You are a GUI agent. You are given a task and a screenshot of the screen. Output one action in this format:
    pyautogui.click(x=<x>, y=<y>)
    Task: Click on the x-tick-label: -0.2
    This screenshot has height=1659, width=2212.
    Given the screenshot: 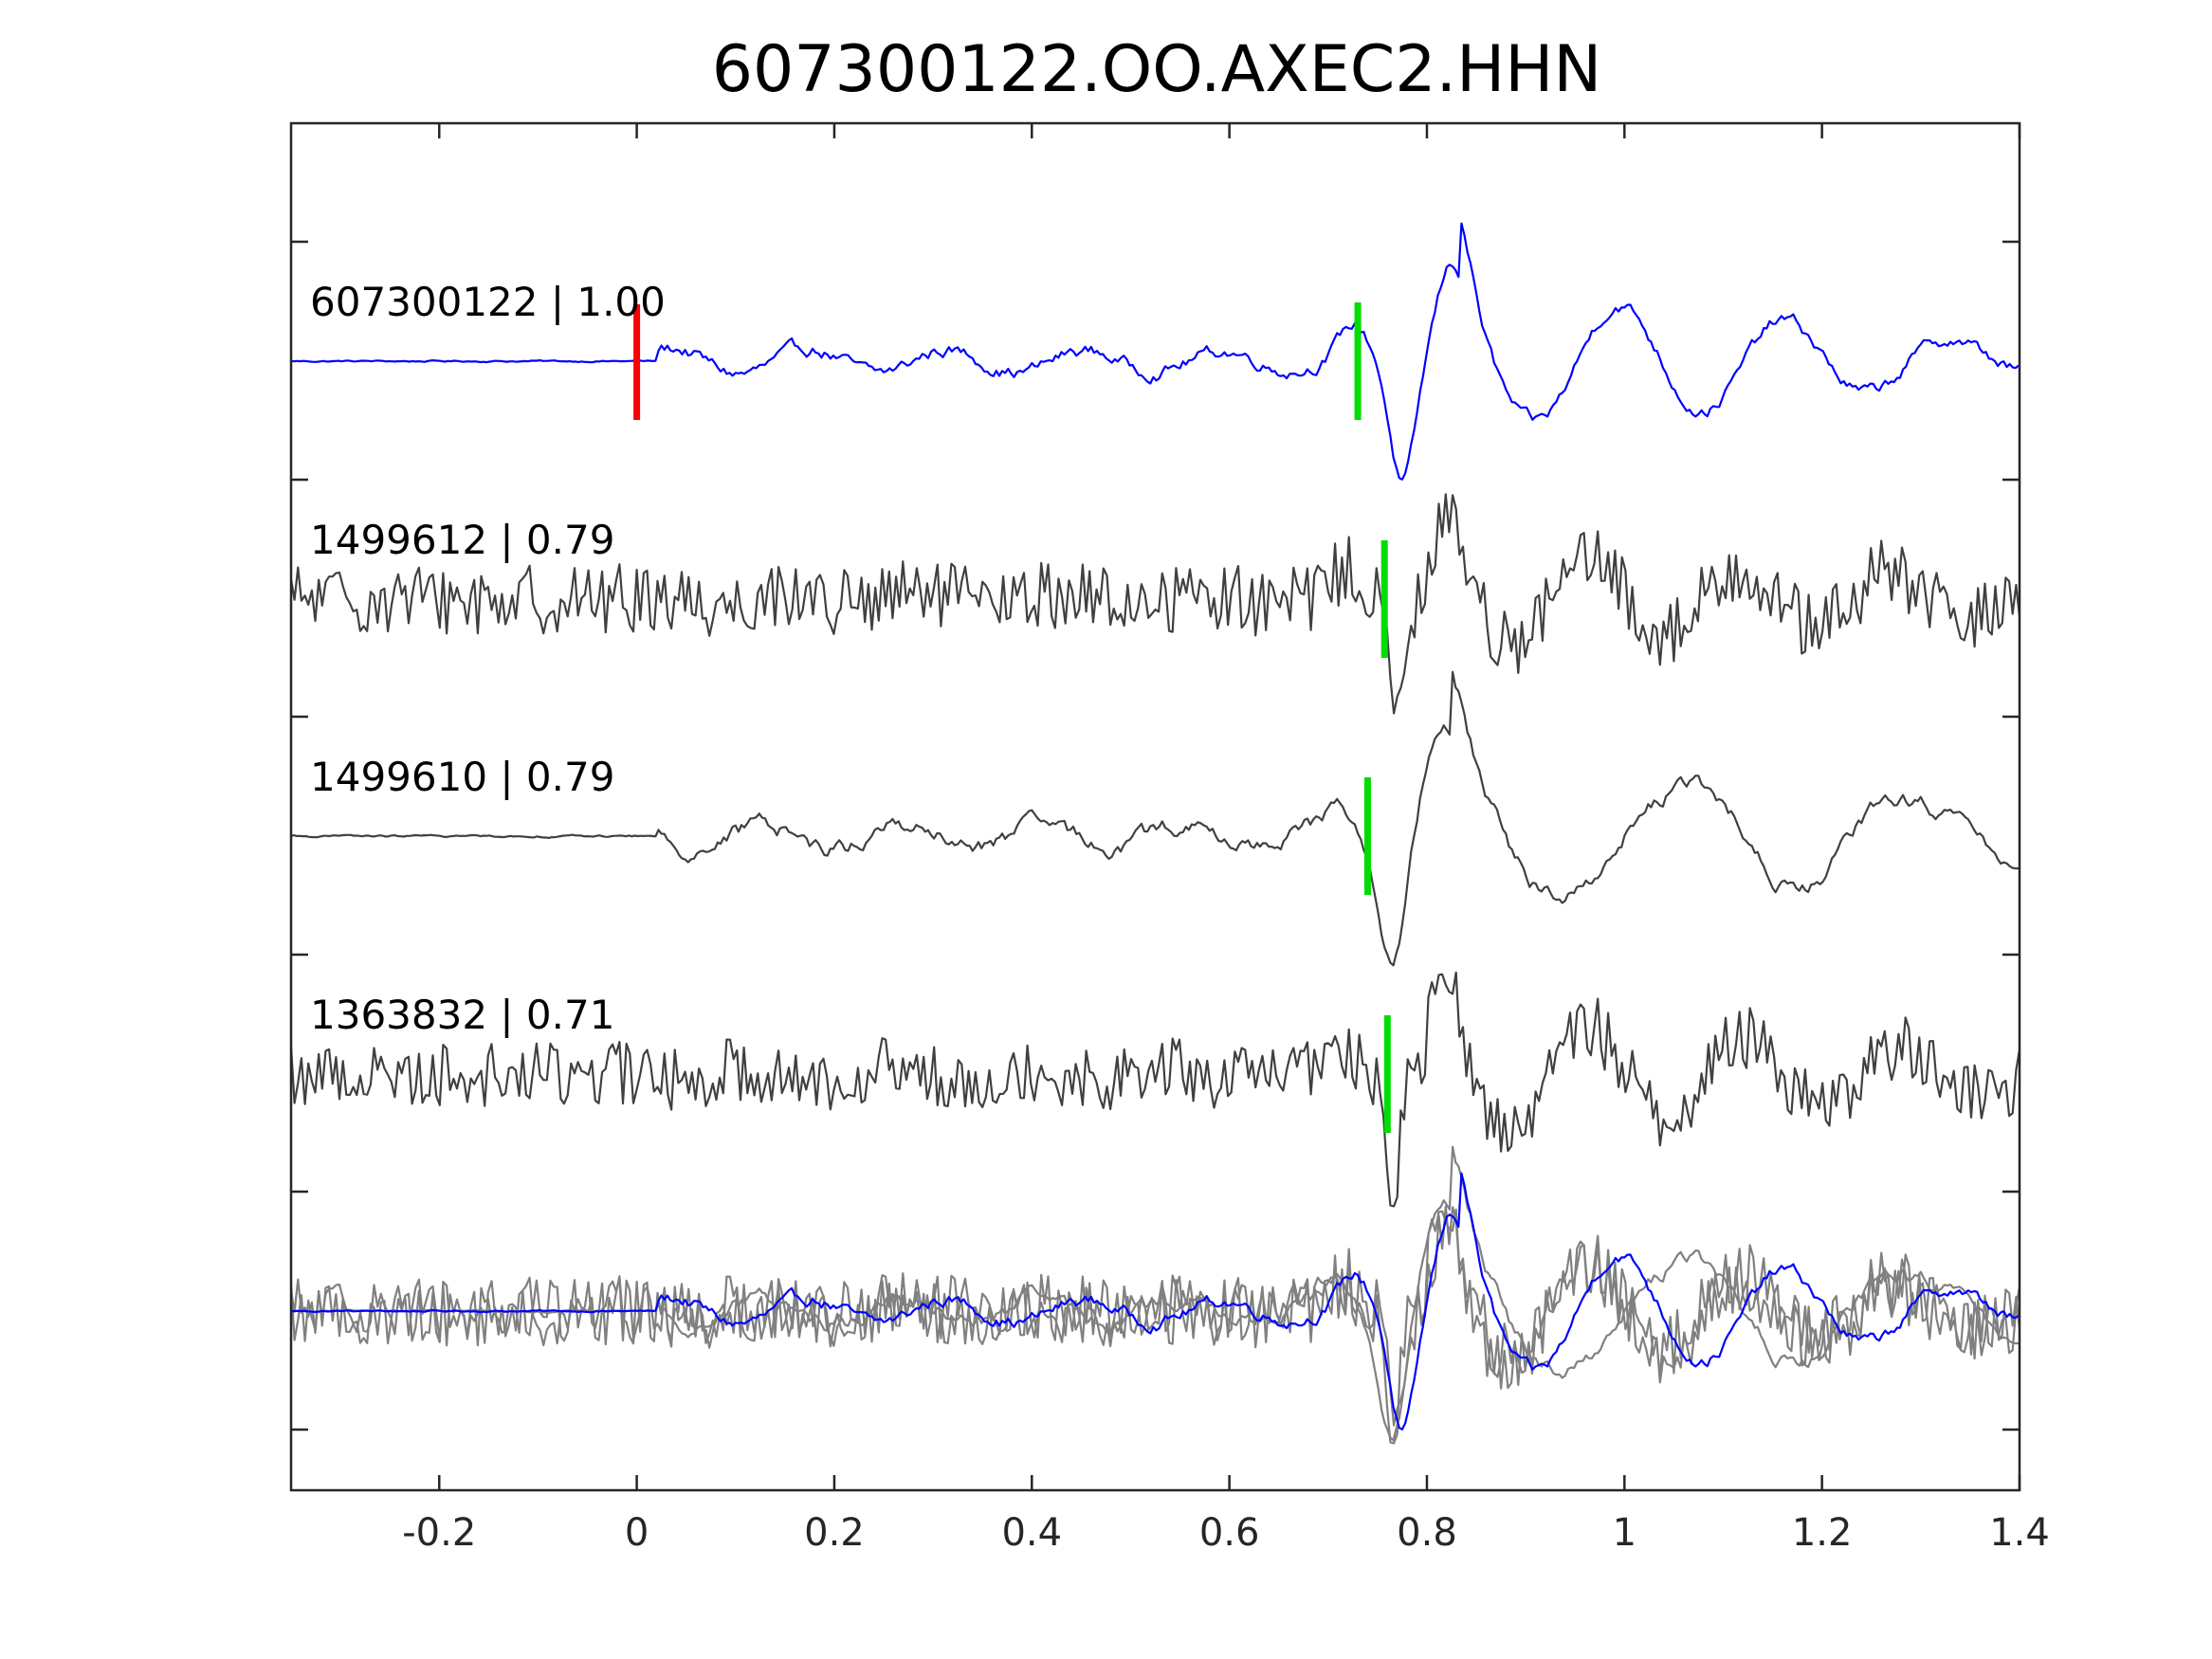 What is the action you would take?
    pyautogui.click(x=439, y=1533)
    